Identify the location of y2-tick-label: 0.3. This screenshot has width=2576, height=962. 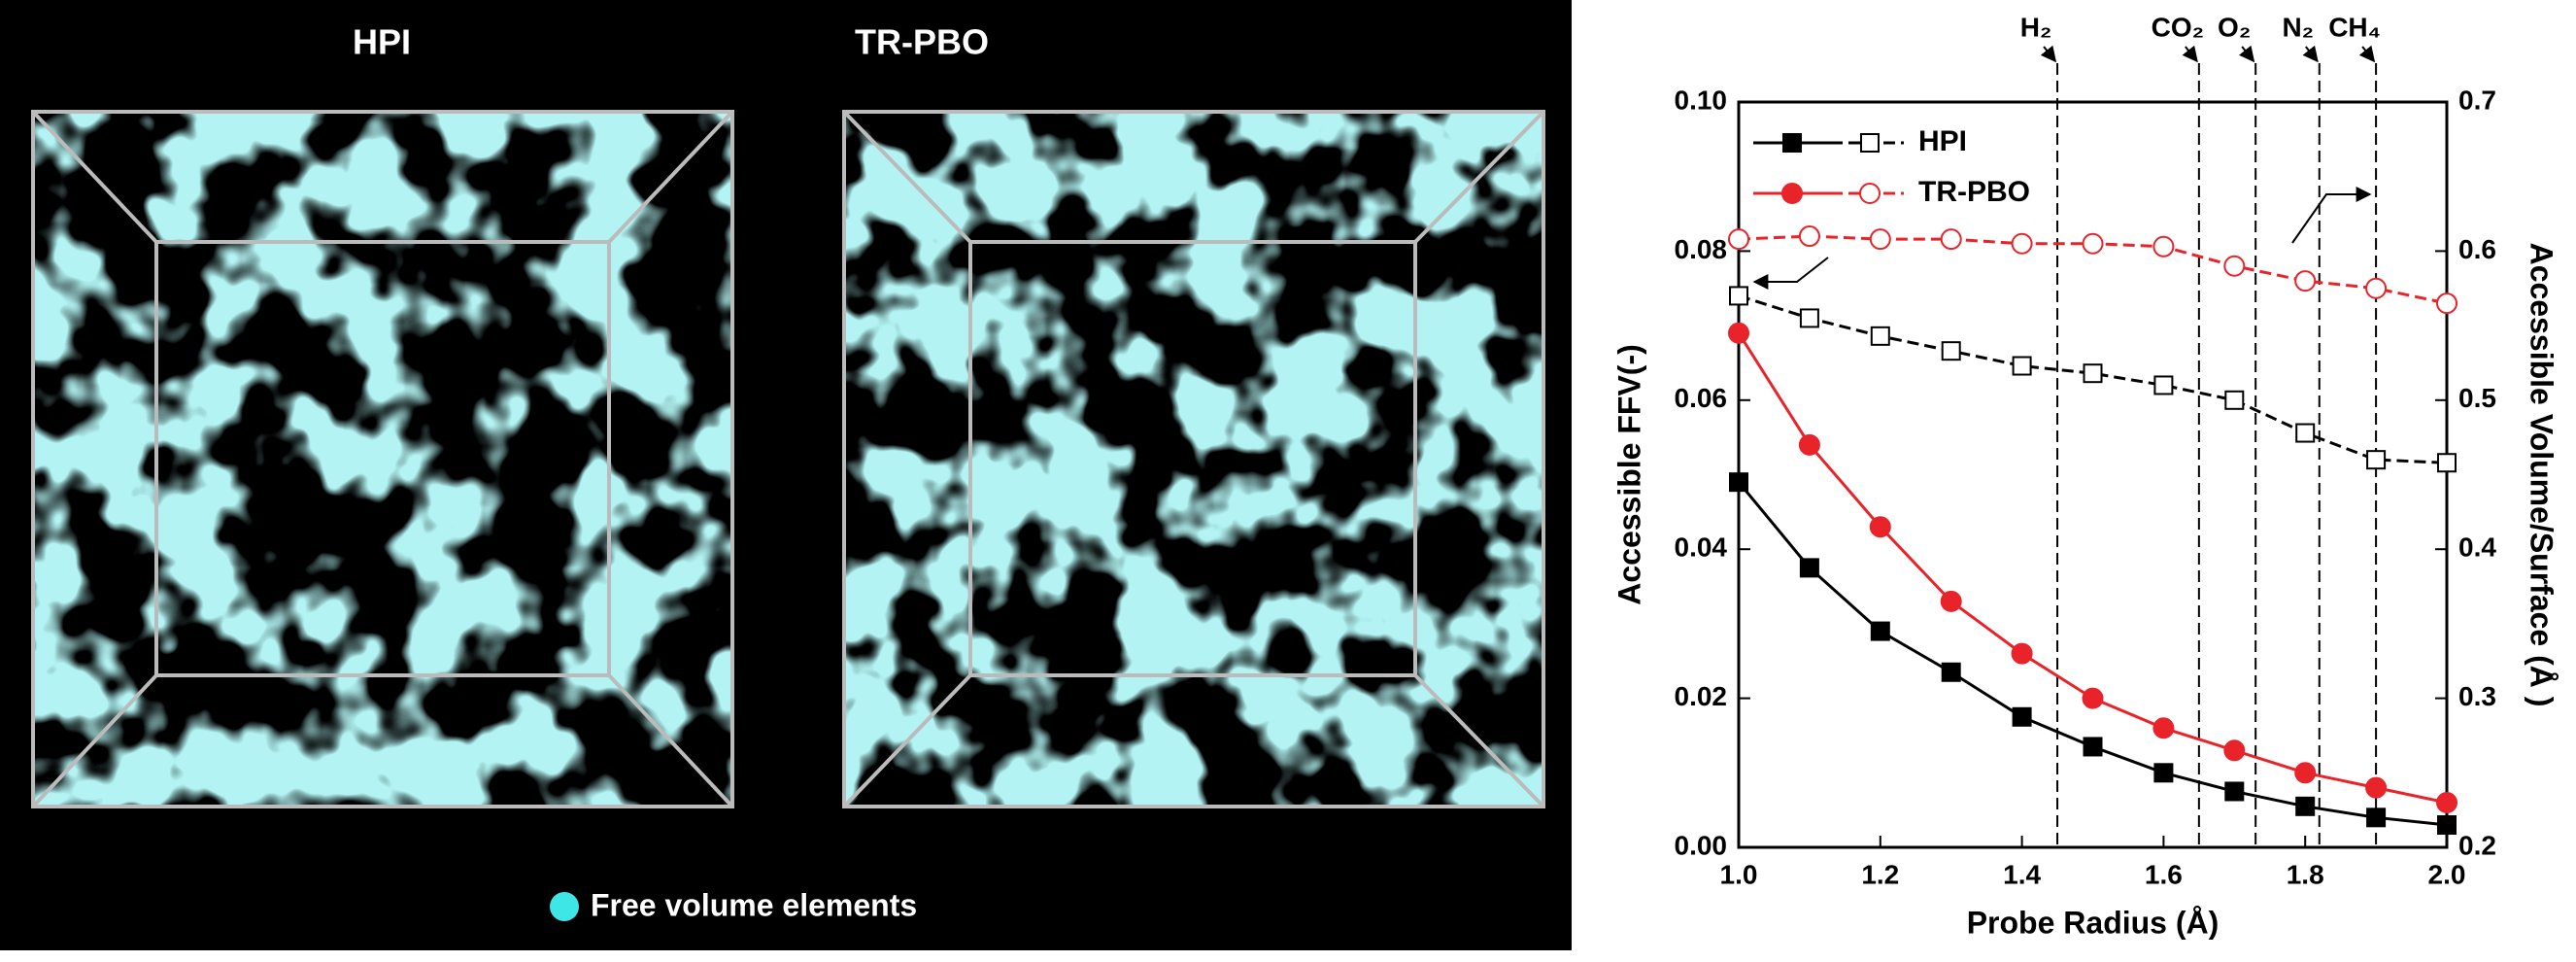
(2477, 696).